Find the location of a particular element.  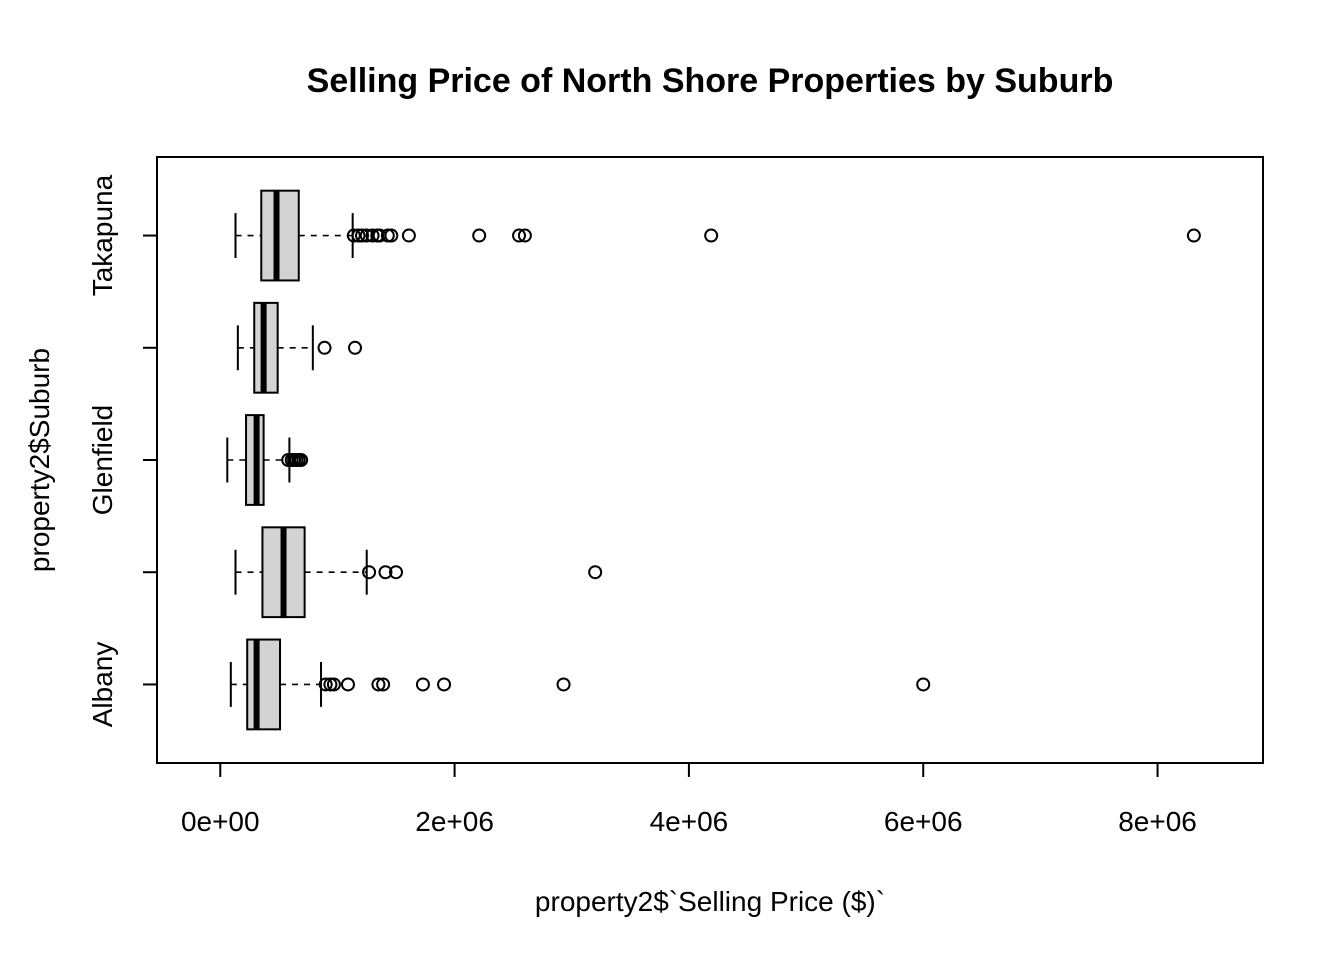

y-tick-label: Takapuna is located at coordinates (102, 235).